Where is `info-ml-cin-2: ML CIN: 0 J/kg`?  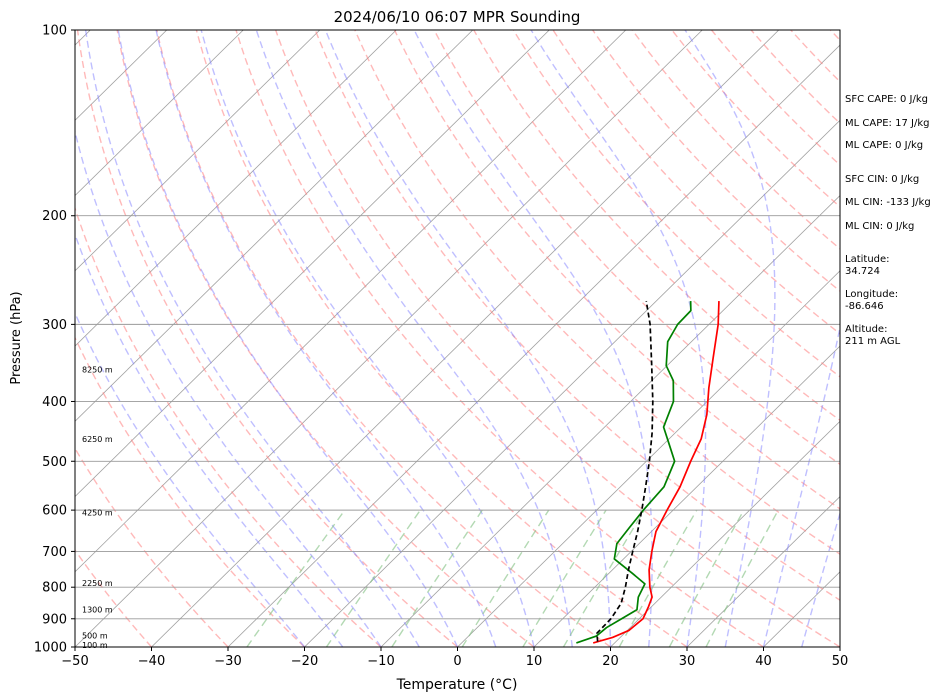
info-ml-cin-2: ML CIN: 0 J/kg is located at coordinates (879, 226).